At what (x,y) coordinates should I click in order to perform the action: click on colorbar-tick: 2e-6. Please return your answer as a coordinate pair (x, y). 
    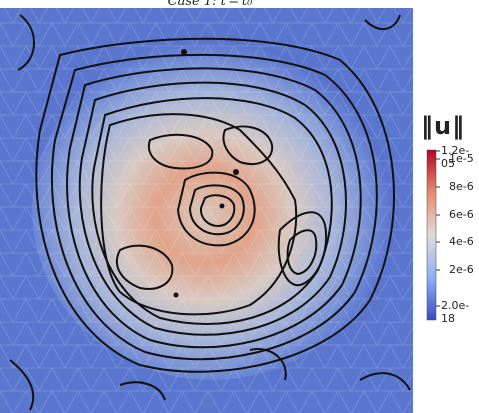
    Looking at the image, I should click on (461, 269).